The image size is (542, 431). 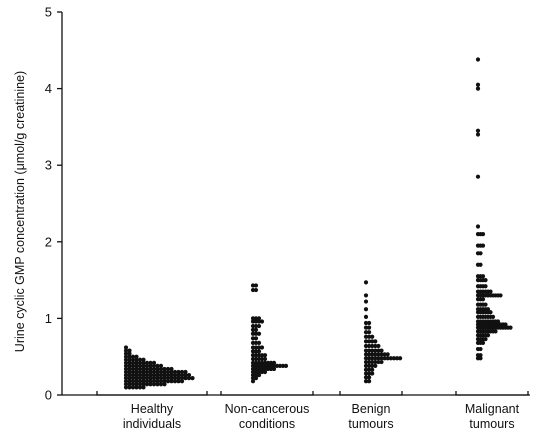 I want to click on category-label-line2: conditions, so click(x=267, y=424).